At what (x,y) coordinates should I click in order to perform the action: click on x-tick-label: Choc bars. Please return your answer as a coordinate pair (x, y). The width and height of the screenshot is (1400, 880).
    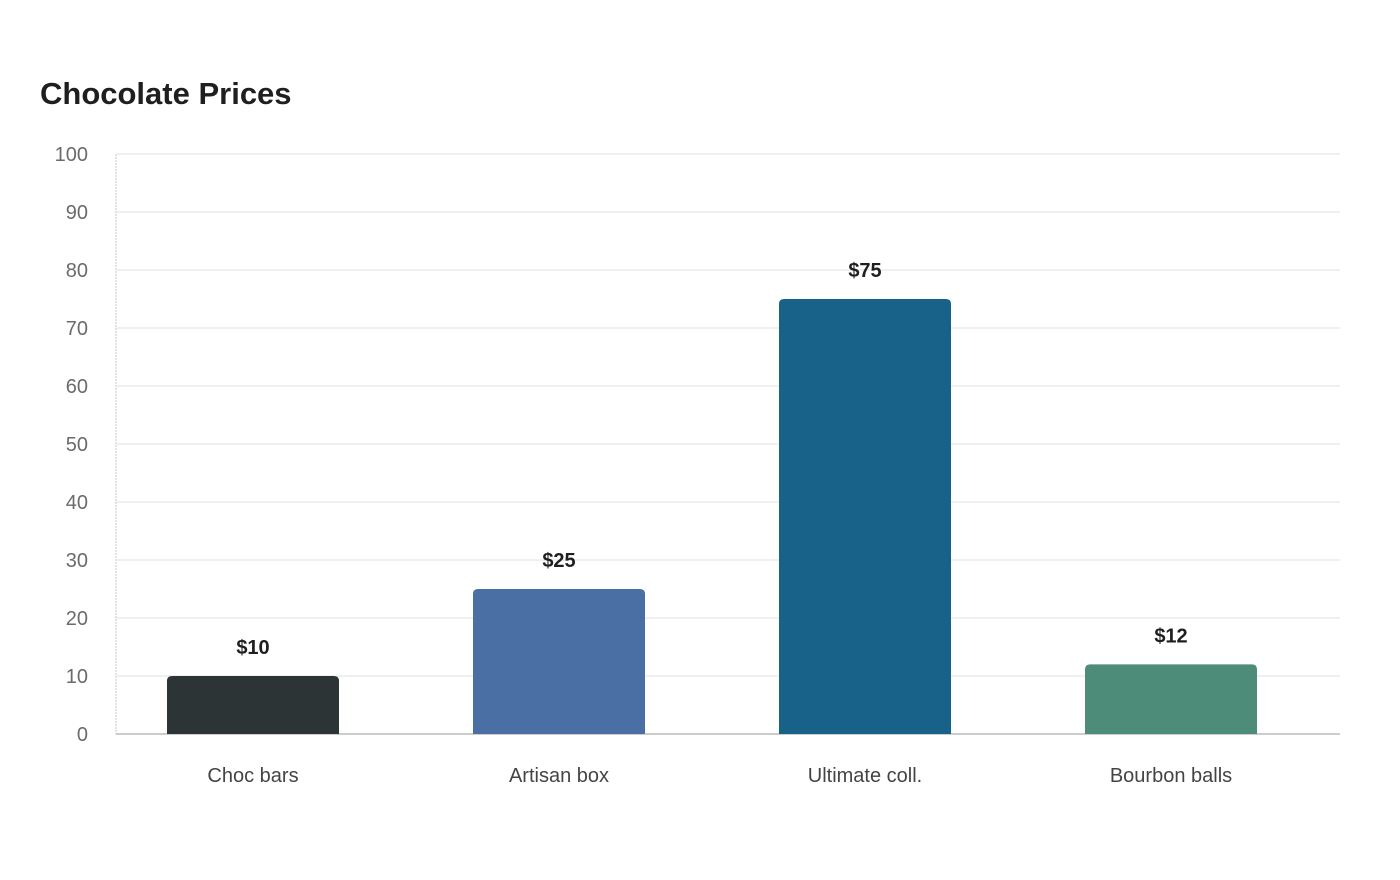
    Looking at the image, I should click on (252, 776).